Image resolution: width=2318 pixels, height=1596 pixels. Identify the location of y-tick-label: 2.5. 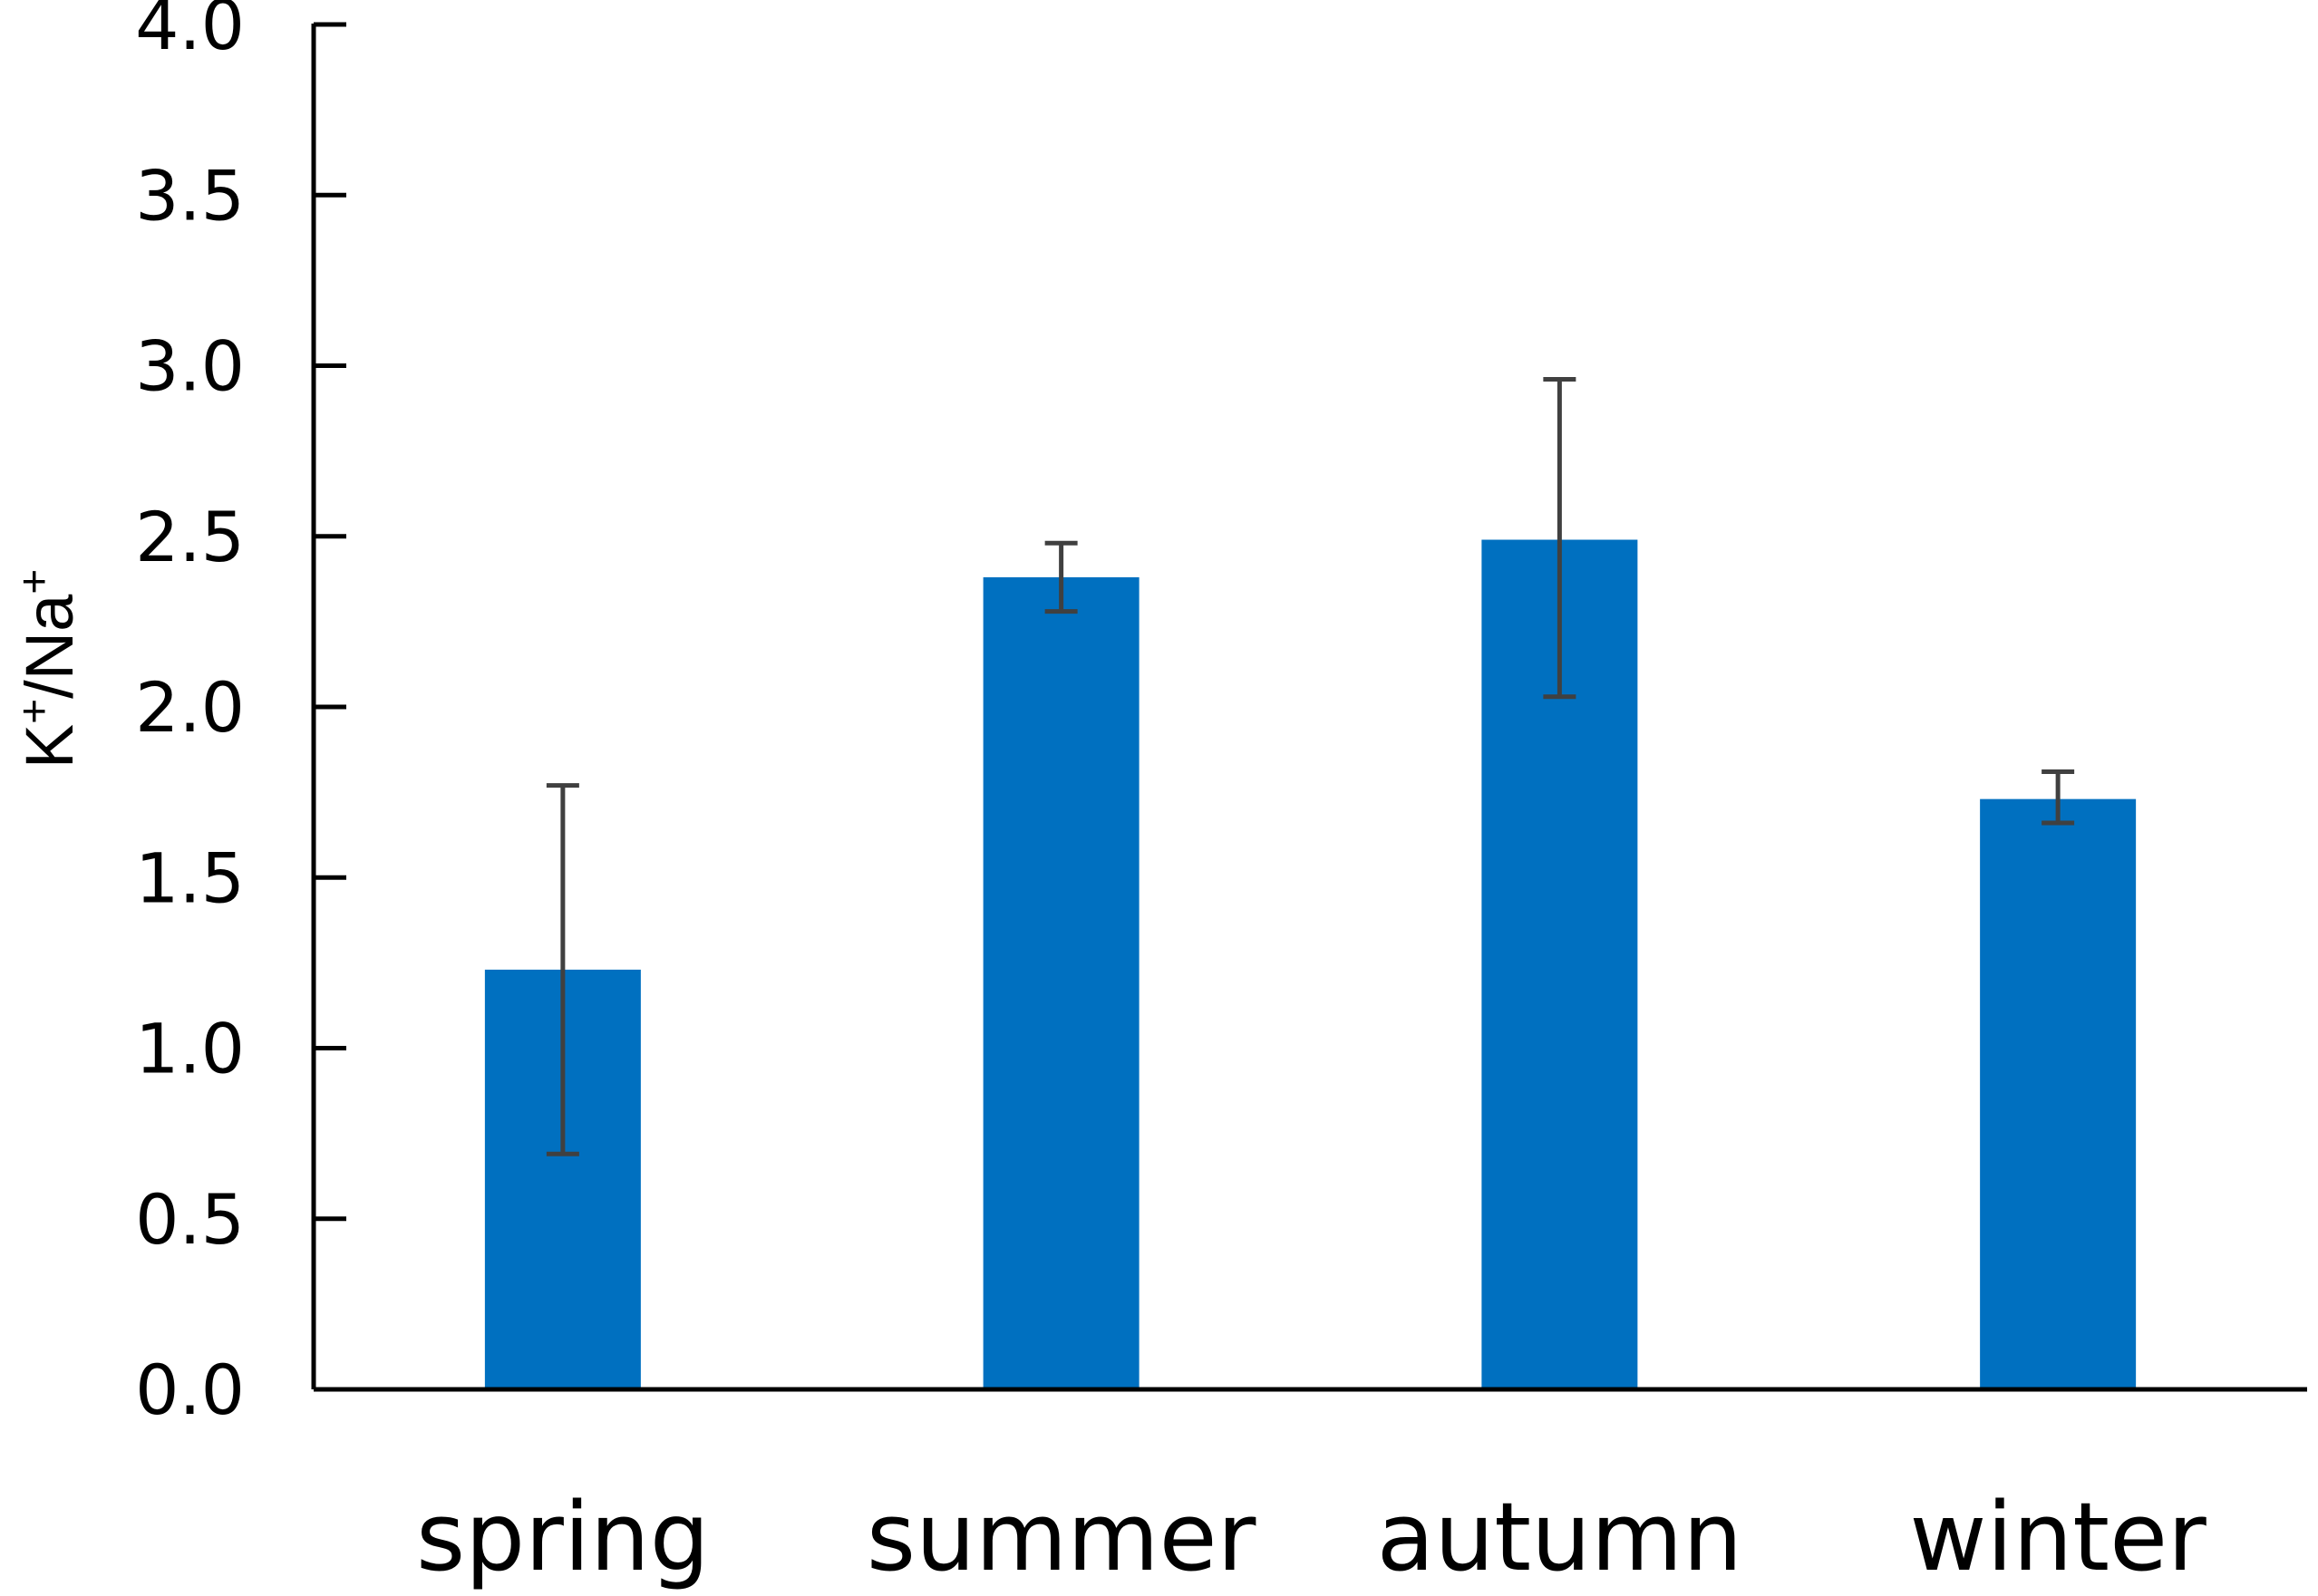
(190, 537).